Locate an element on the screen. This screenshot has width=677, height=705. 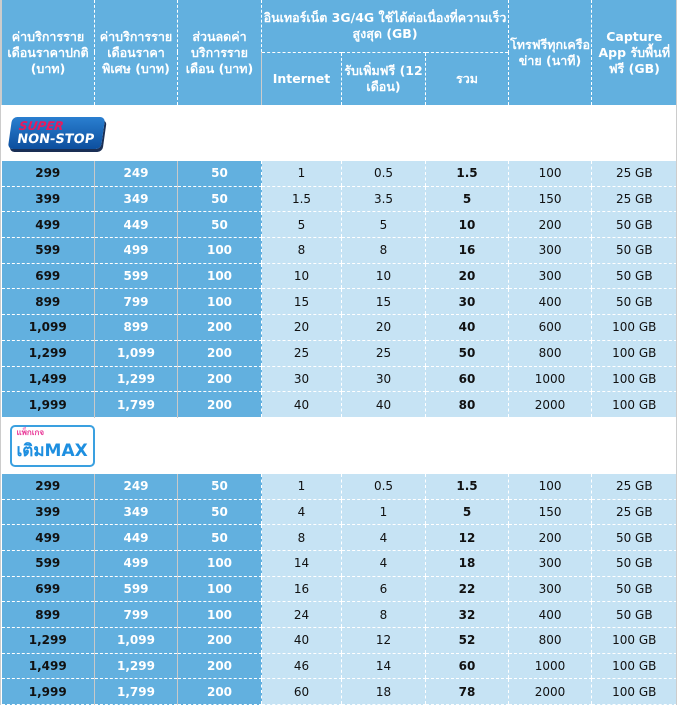
table-row: 599 499 100 8 8 16 300 50 GB is located at coordinates (338, 250).